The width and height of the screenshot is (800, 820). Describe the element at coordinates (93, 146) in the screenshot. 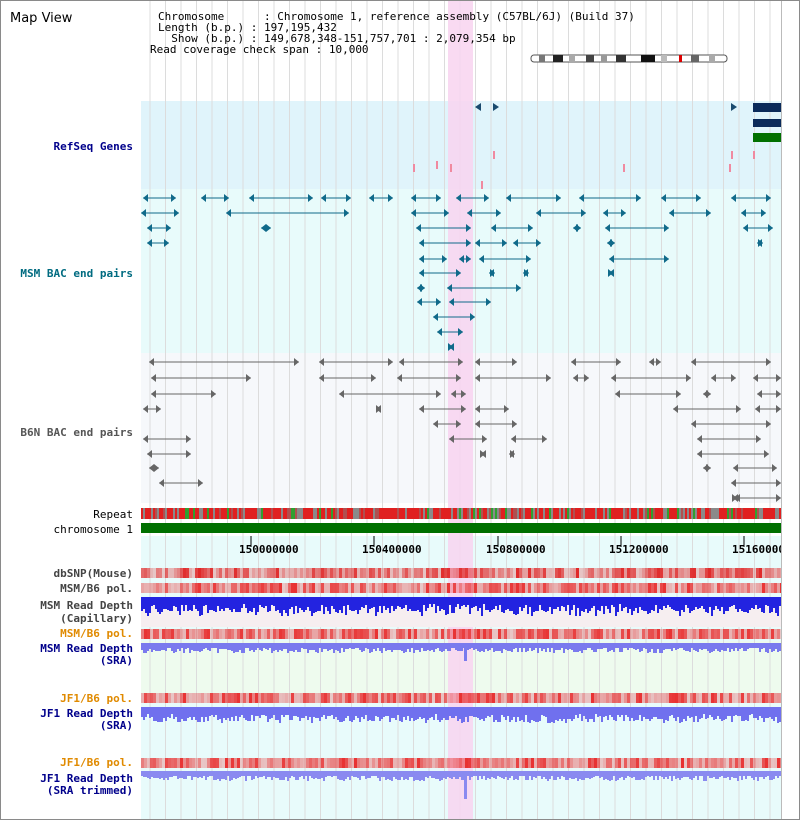

I see `refseq-genes-label: RefSeq Genes` at that location.